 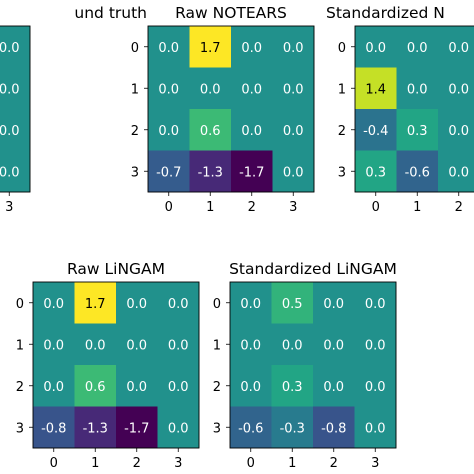 I want to click on panel-title: und truth, so click(x=110, y=13).